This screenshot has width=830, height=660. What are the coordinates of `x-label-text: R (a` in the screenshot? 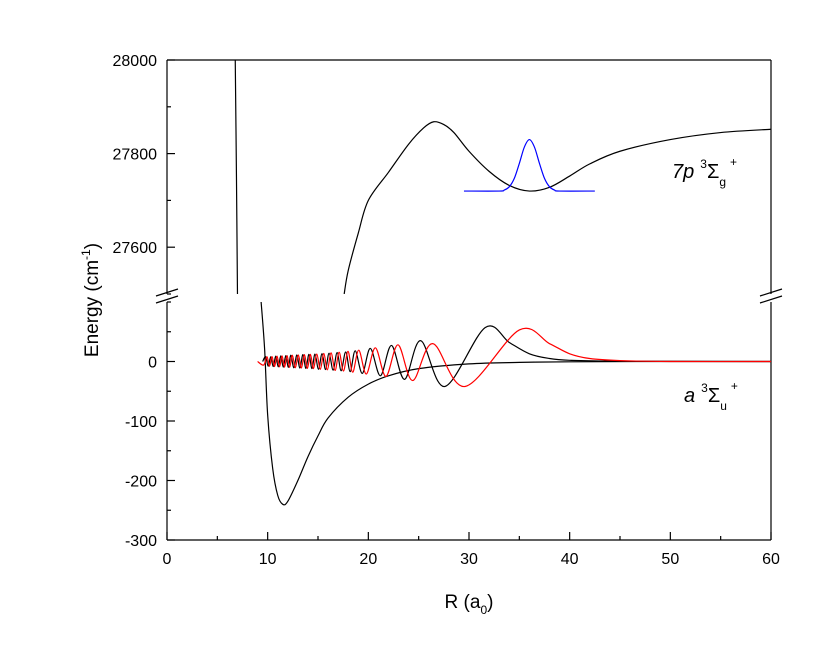 It's located at (463, 602).